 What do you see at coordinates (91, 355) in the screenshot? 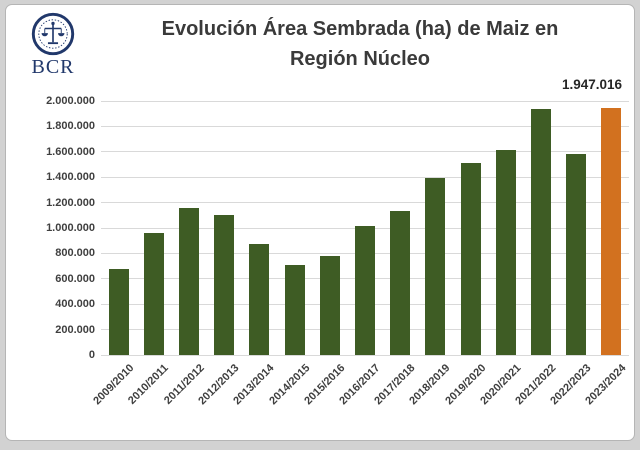
I see `y-axis-tick-label: 0` at bounding box center [91, 355].